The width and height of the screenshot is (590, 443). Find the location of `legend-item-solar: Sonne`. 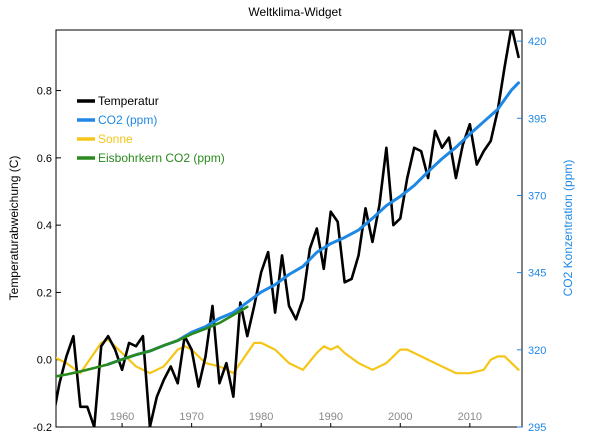

legend-item-solar: Sonne is located at coordinates (105, 139).